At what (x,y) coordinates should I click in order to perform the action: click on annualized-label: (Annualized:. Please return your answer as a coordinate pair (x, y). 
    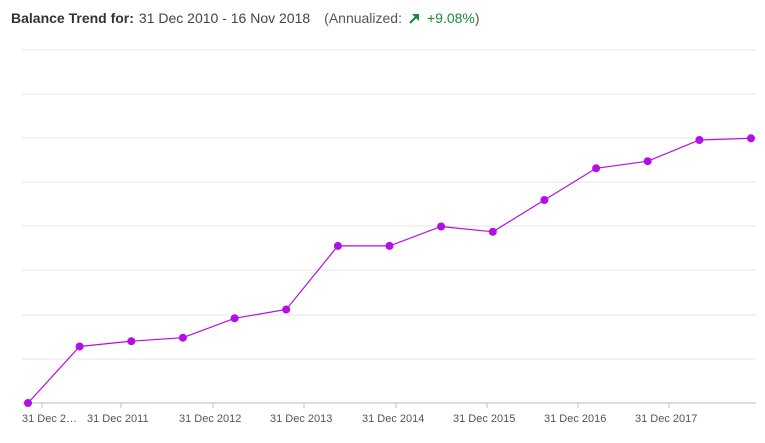
    Looking at the image, I should click on (363, 18).